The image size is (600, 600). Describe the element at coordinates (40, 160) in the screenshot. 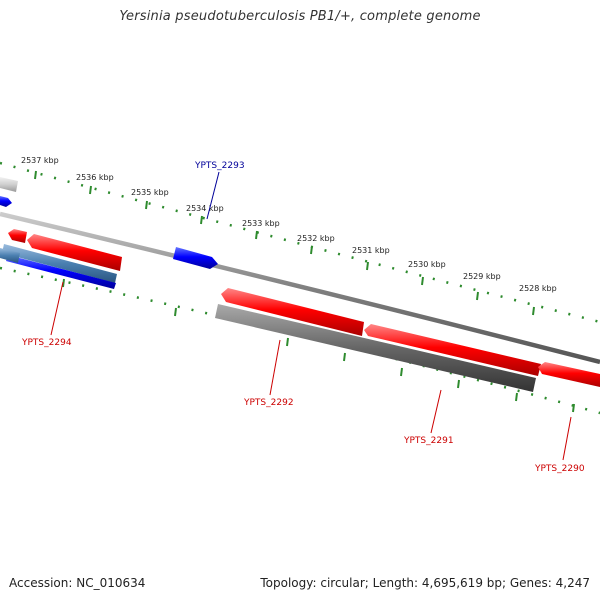

I see `scale-label: 2537 kbp` at that location.